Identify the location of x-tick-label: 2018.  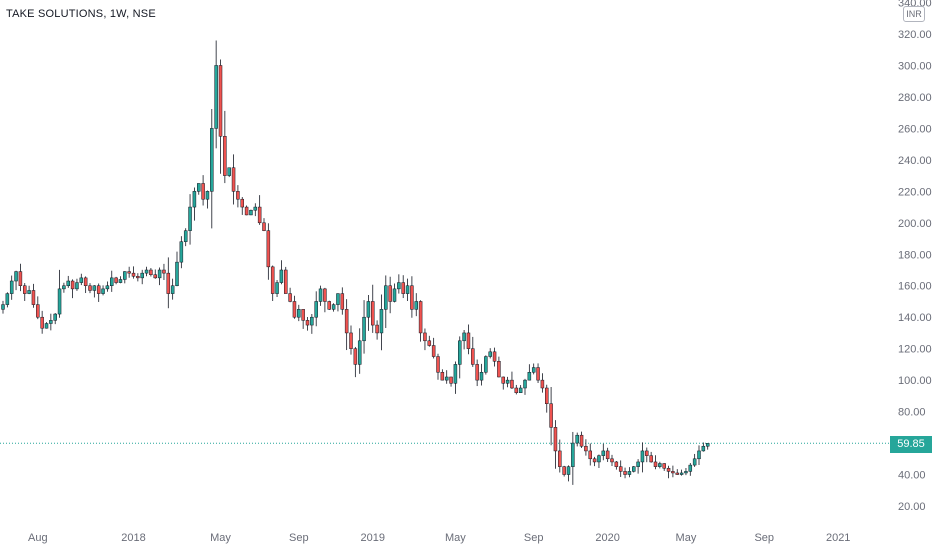
(133, 538).